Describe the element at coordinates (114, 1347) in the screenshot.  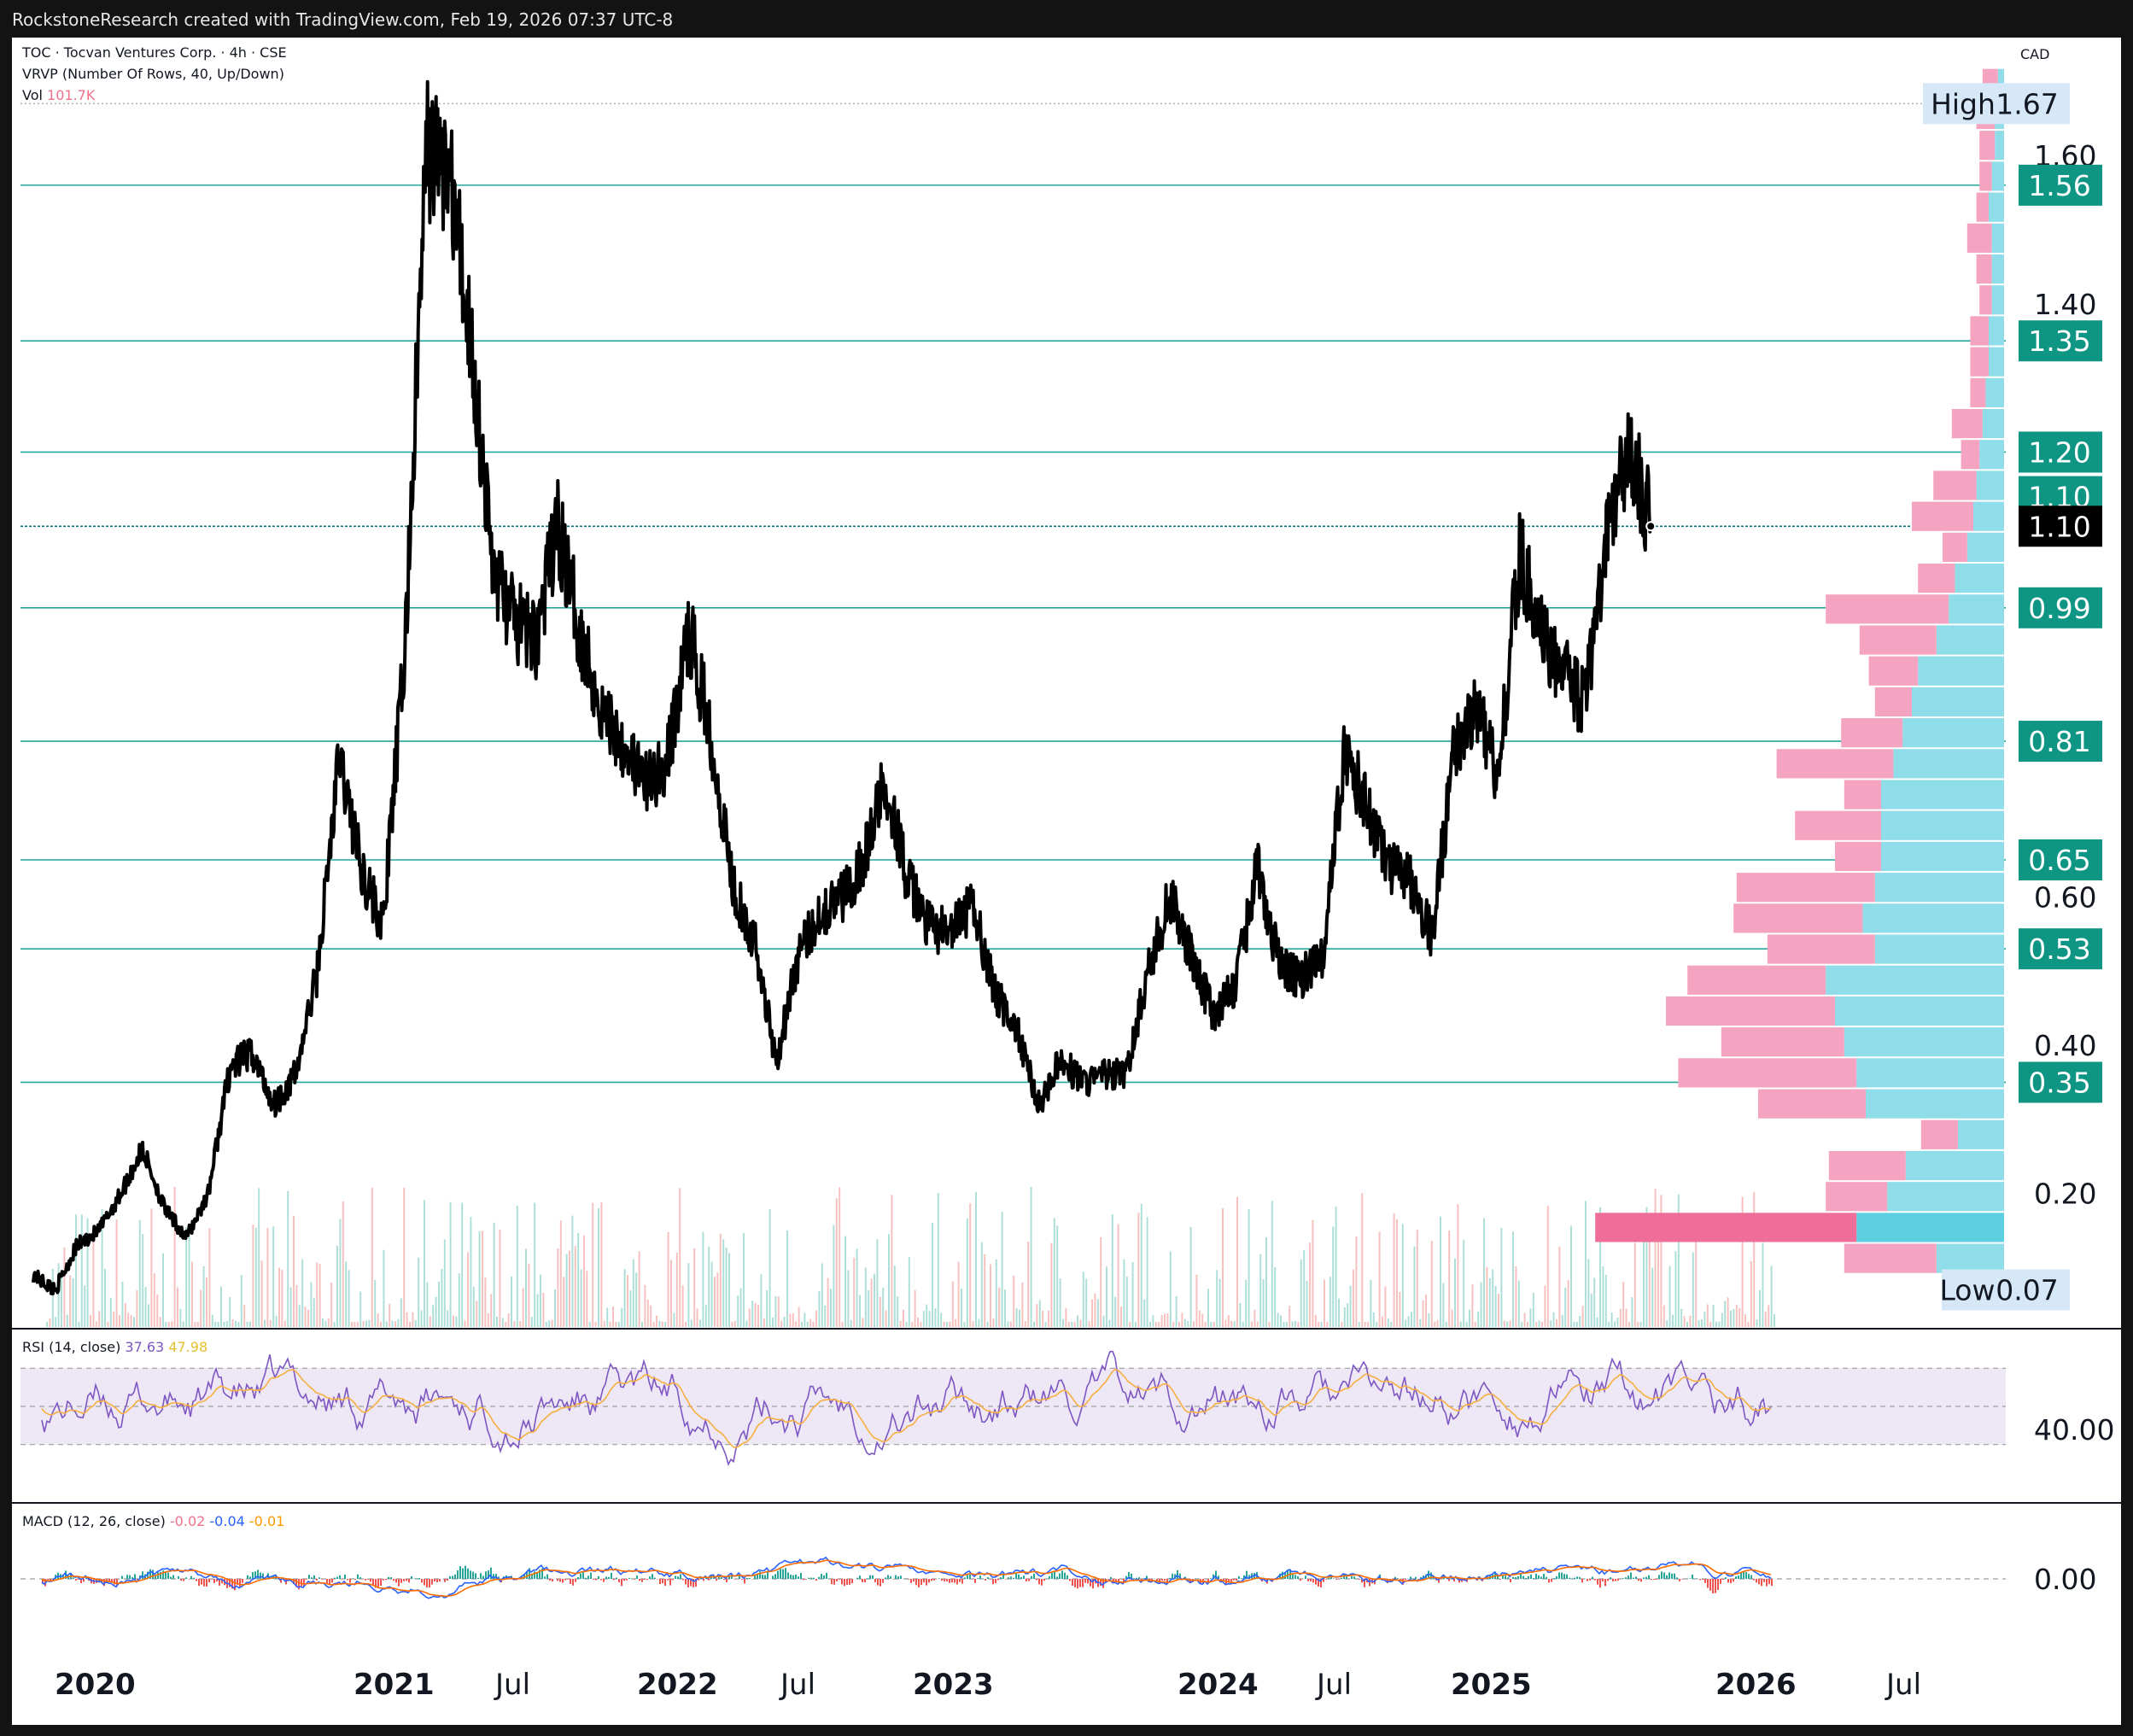
I see `rsi-legend: RSI (14, close) 37.63 47.98` at that location.